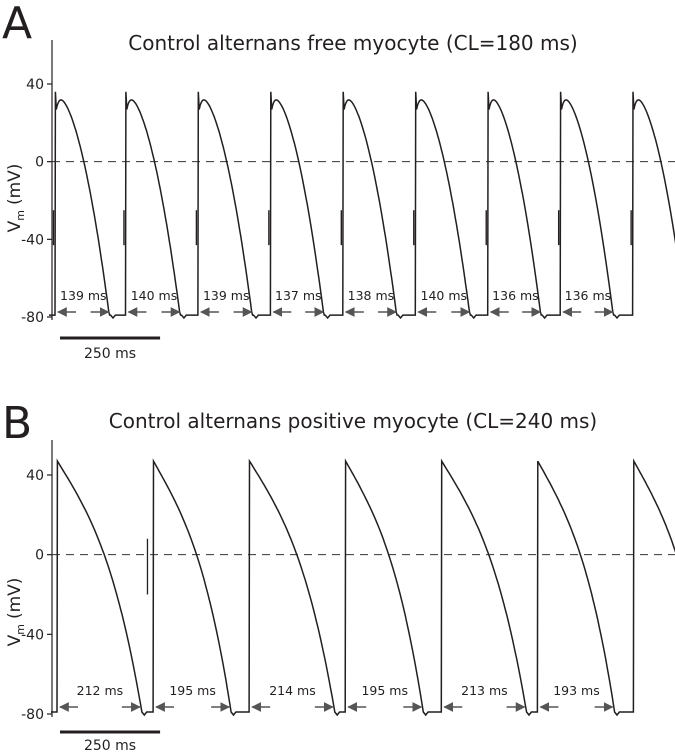  Describe the element at coordinates (17, 423) in the screenshot. I see `panel-b-letter: B` at that location.